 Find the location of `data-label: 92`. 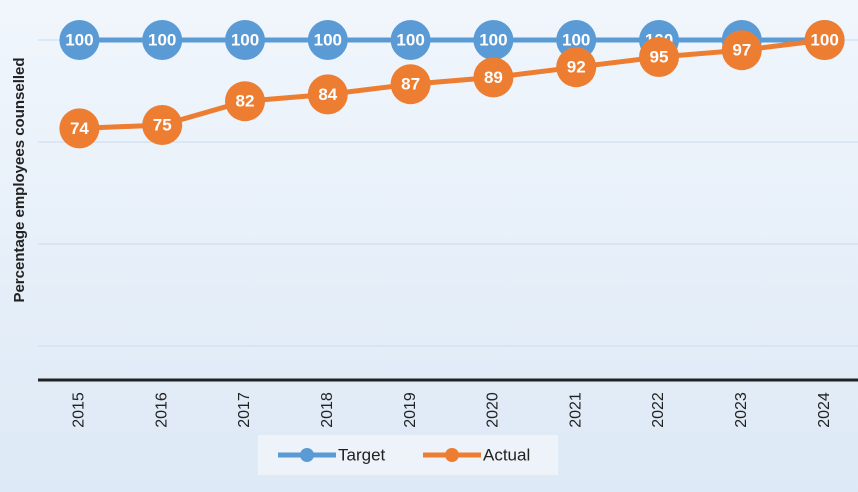

data-label: 92 is located at coordinates (576, 67).